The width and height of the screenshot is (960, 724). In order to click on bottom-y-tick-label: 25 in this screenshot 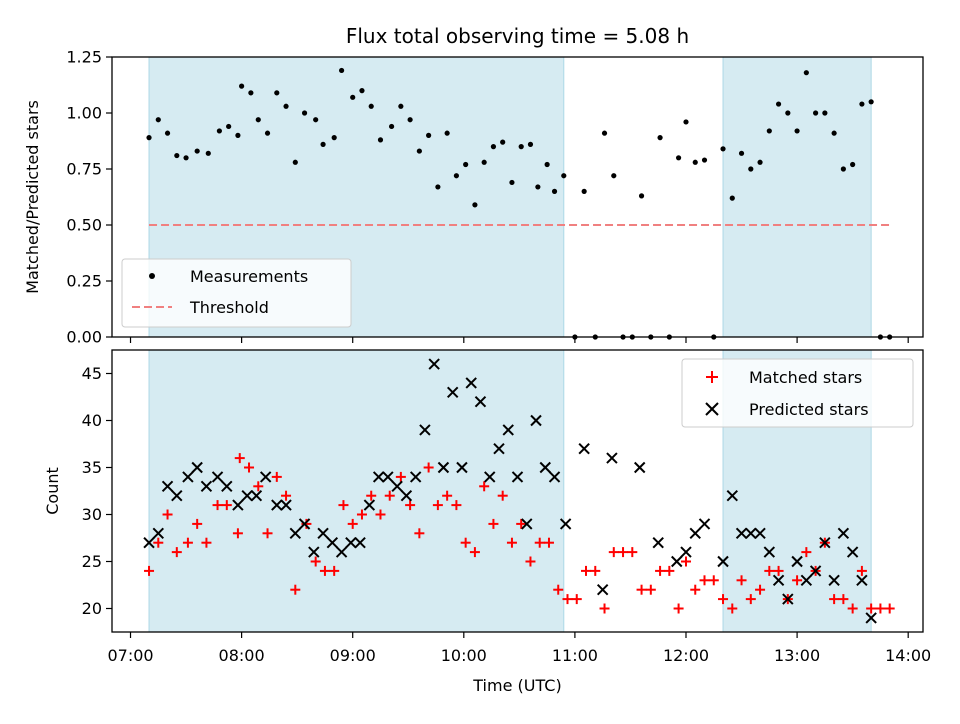, I will do `click(92, 561)`.